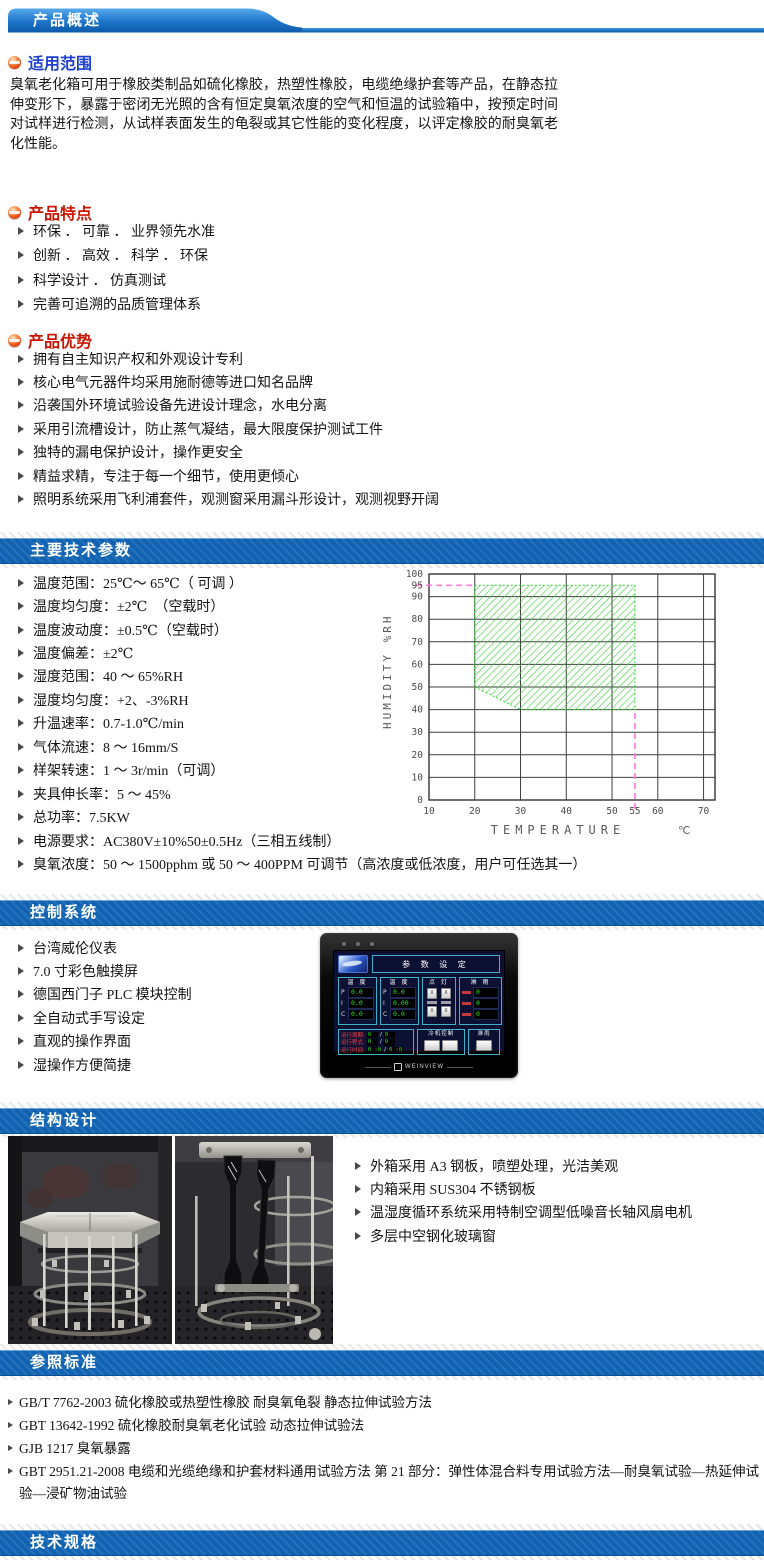 The image size is (764, 1564). I want to click on page-title-tab: 产品概述, so click(382, 21).